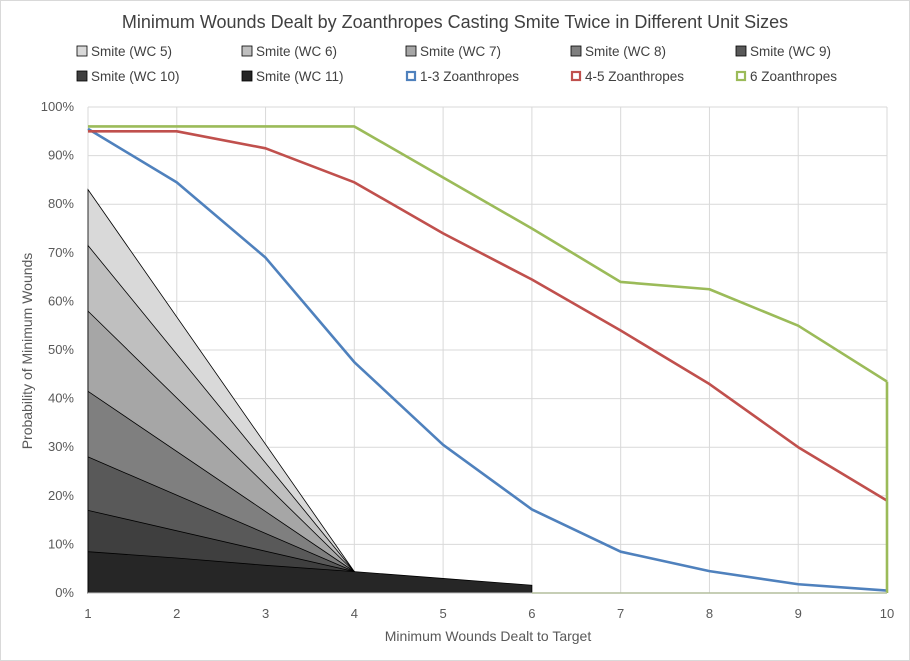 This screenshot has width=910, height=661. I want to click on y-tick-label: 10%, so click(61, 543).